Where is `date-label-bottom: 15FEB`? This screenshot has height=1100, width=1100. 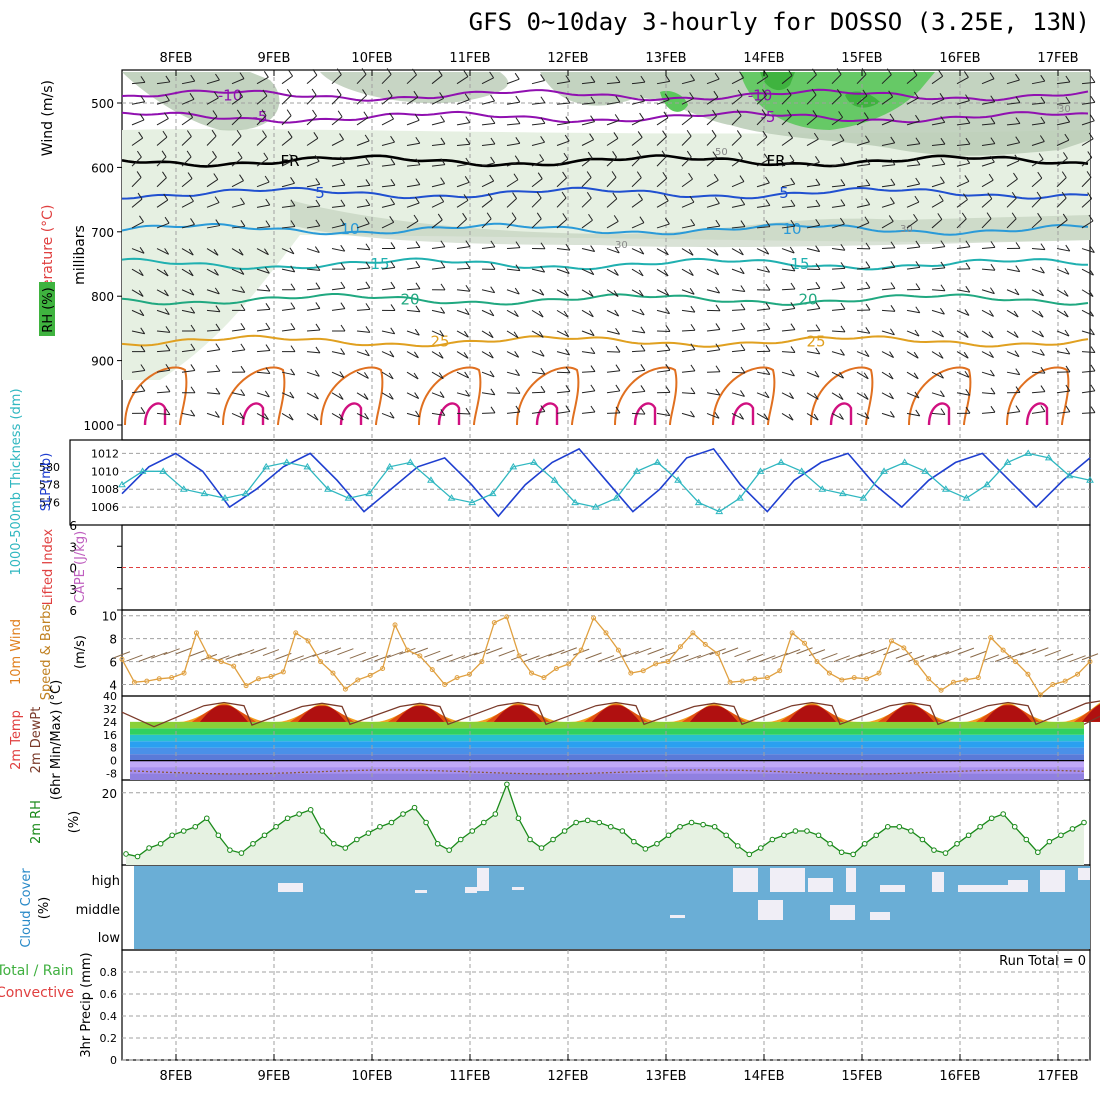
date-label-bottom: 15FEB is located at coordinates (861, 1076).